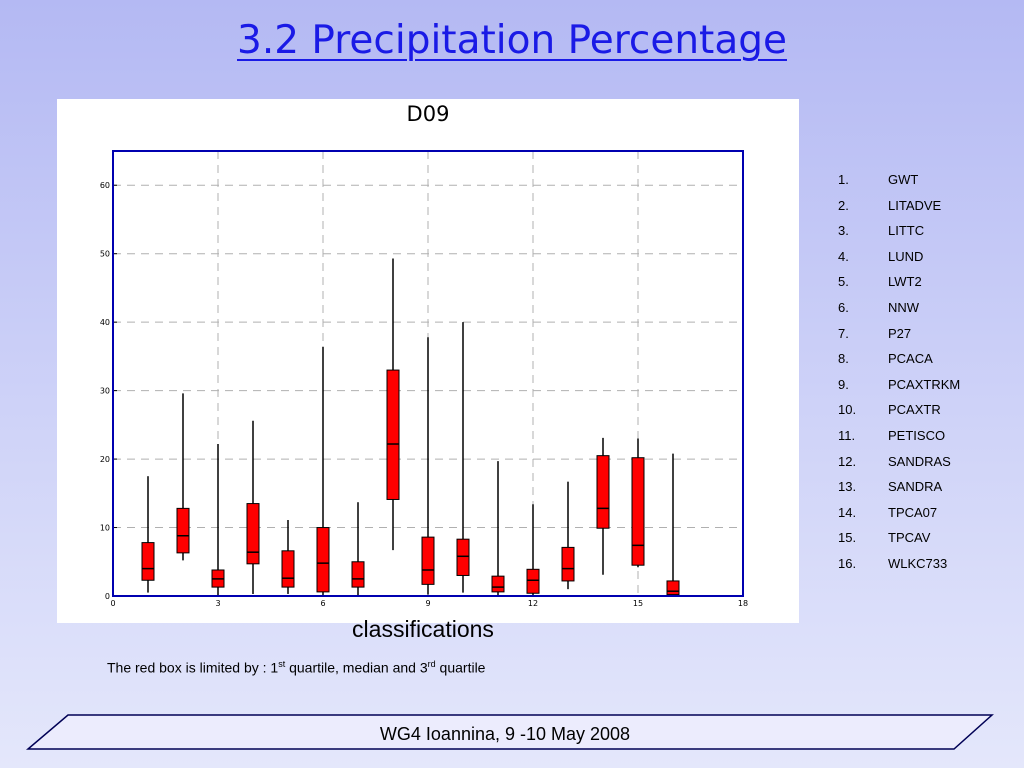 The image size is (1024, 768). I want to click on legend-item: 5. LWT2, so click(899, 287).